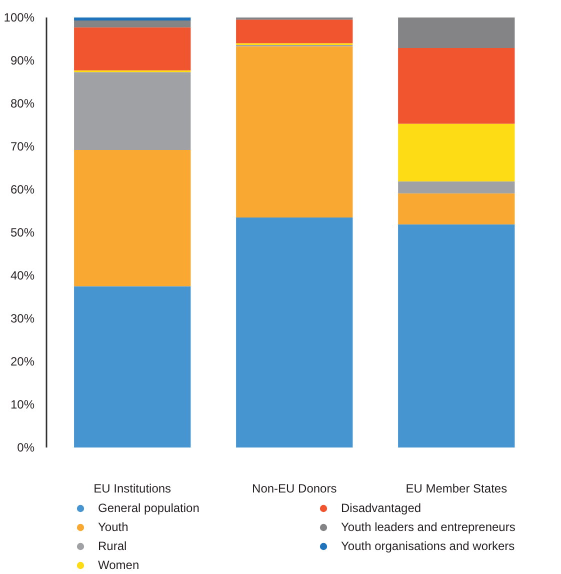  What do you see at coordinates (22, 361) in the screenshot?
I see `y-tick-label: 20%` at bounding box center [22, 361].